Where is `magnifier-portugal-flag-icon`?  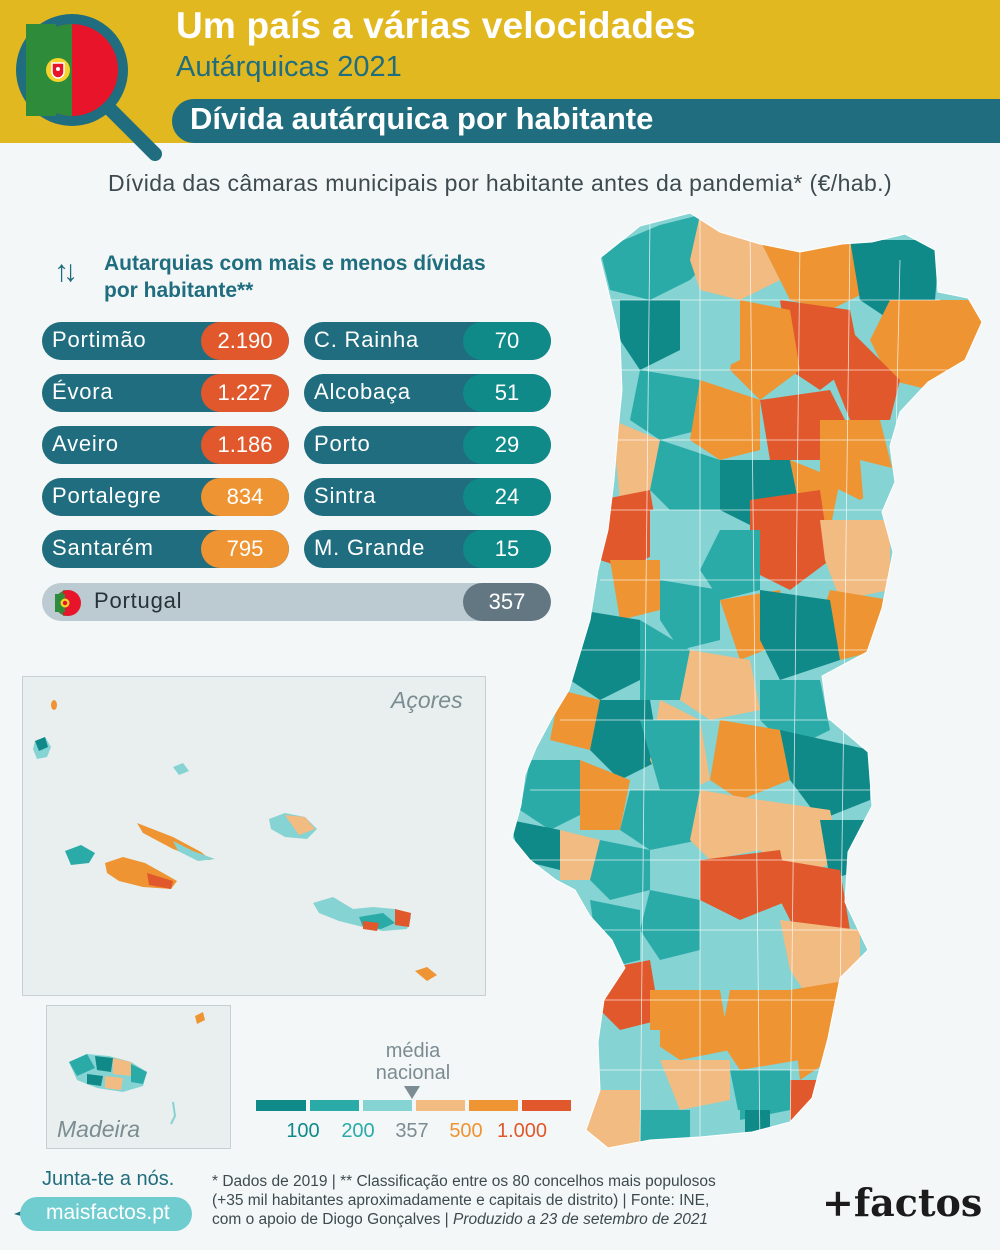 magnifier-portugal-flag-icon is located at coordinates (89, 87).